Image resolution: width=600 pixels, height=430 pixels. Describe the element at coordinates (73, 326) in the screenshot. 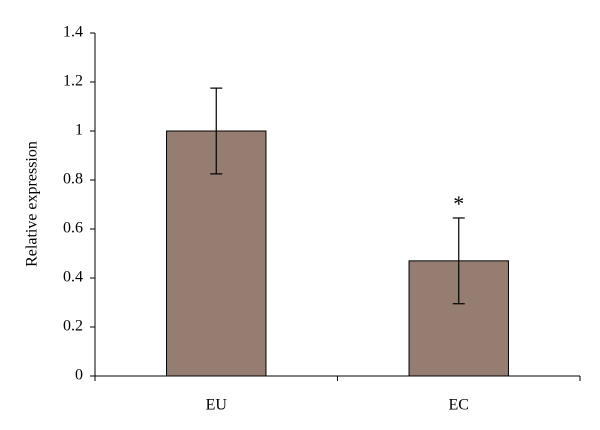

I see `y-tick-label: 0.2` at that location.